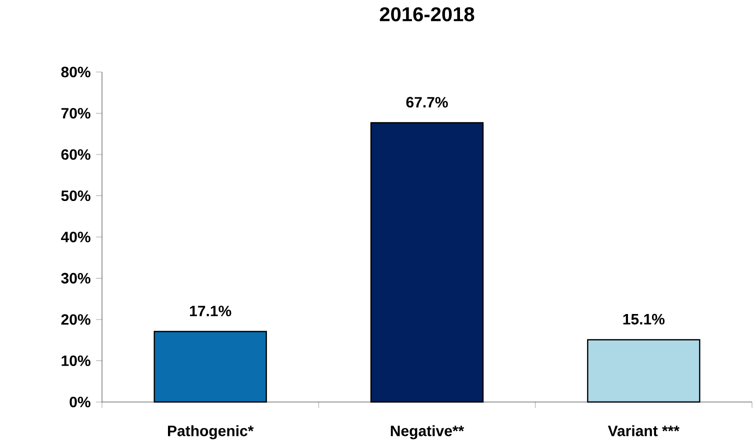 The width and height of the screenshot is (755, 447). What do you see at coordinates (644, 430) in the screenshot?
I see `x-tick-label: Variant ***` at bounding box center [644, 430].